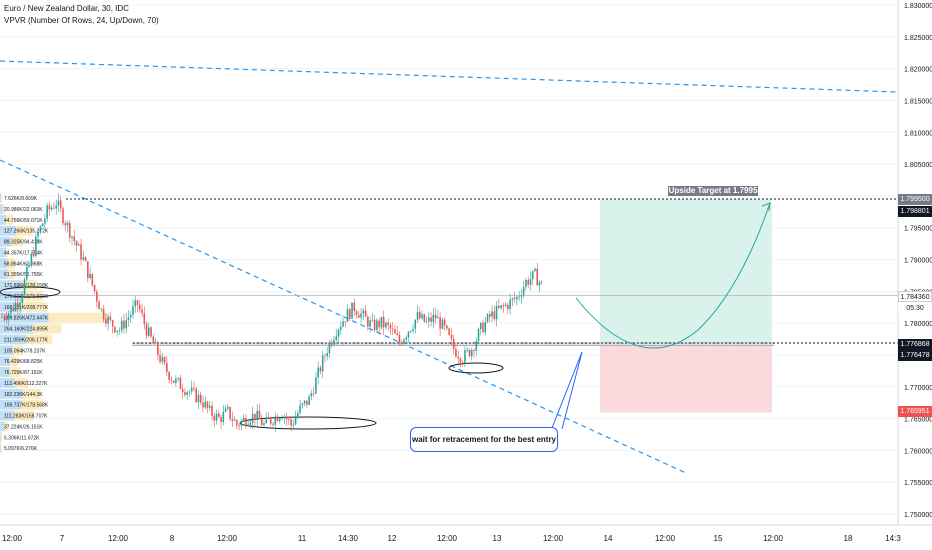 Image resolution: width=932 pixels, height=550 pixels. Describe the element at coordinates (918, 133) in the screenshot. I see `price-tick-label: 1.810000` at that location.